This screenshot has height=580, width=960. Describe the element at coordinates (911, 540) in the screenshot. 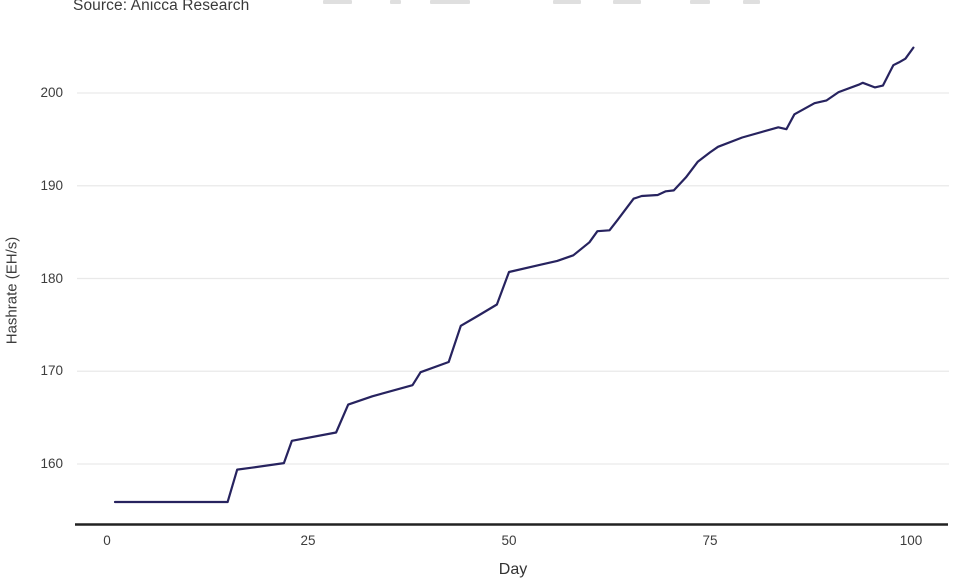

I see `x-tick-label-100: 100` at that location.